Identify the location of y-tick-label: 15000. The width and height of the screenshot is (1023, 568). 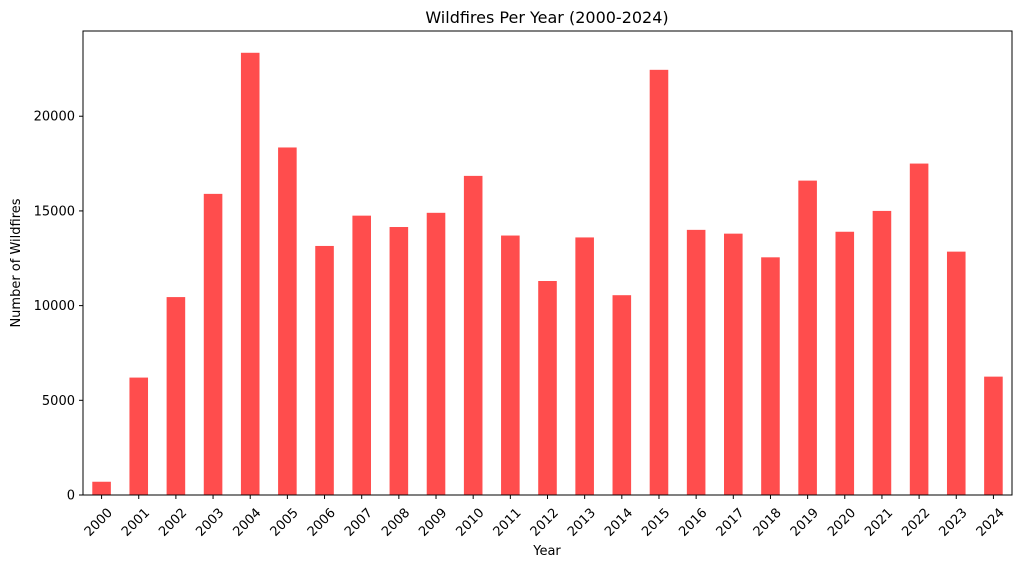
(54, 211).